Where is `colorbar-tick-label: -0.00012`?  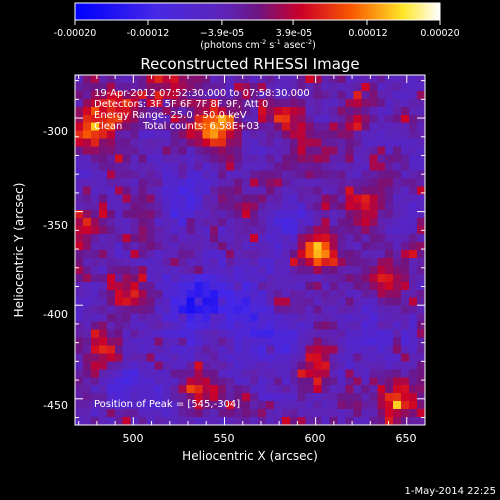
colorbar-tick-label: -0.00012 is located at coordinates (148, 33).